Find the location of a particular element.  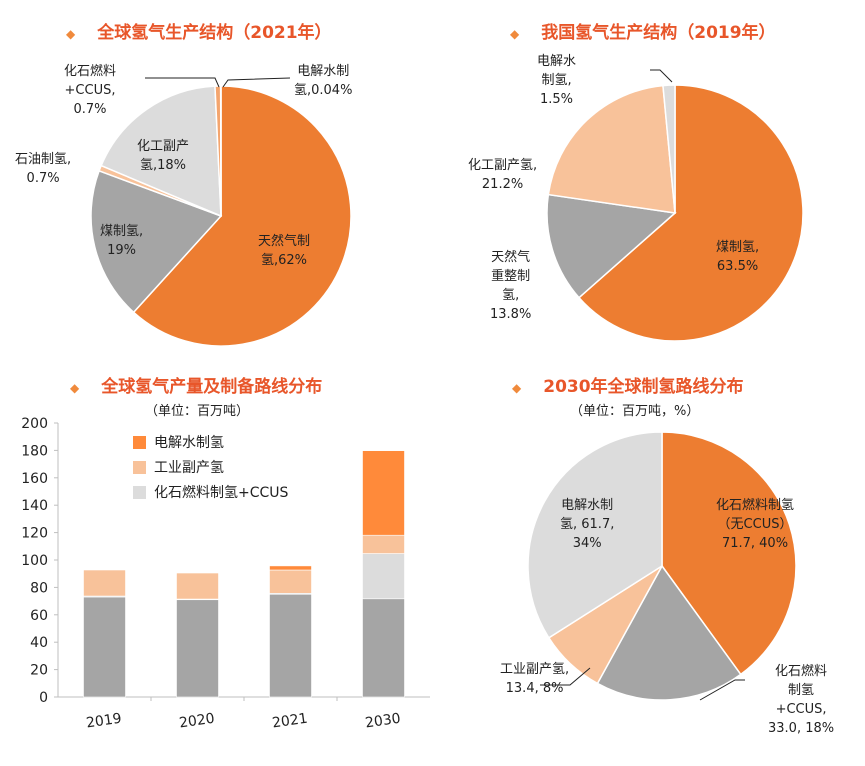

y-tick-label: 100 is located at coordinates (34, 561).